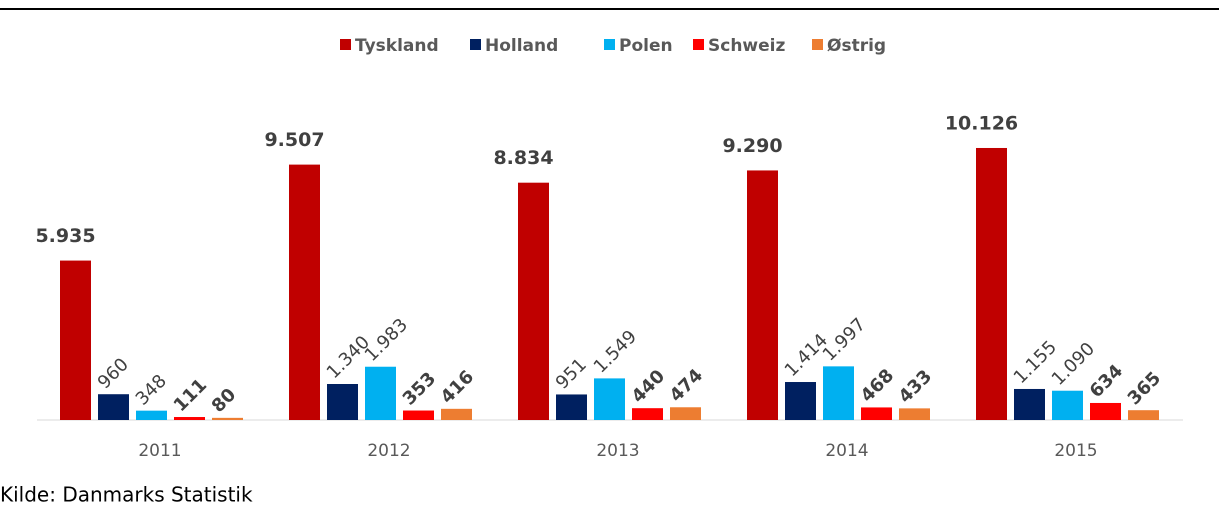 Image resolution: width=1219 pixels, height=525 pixels. Describe the element at coordinates (746, 46) in the screenshot. I see `legend-label: Schweiz` at that location.